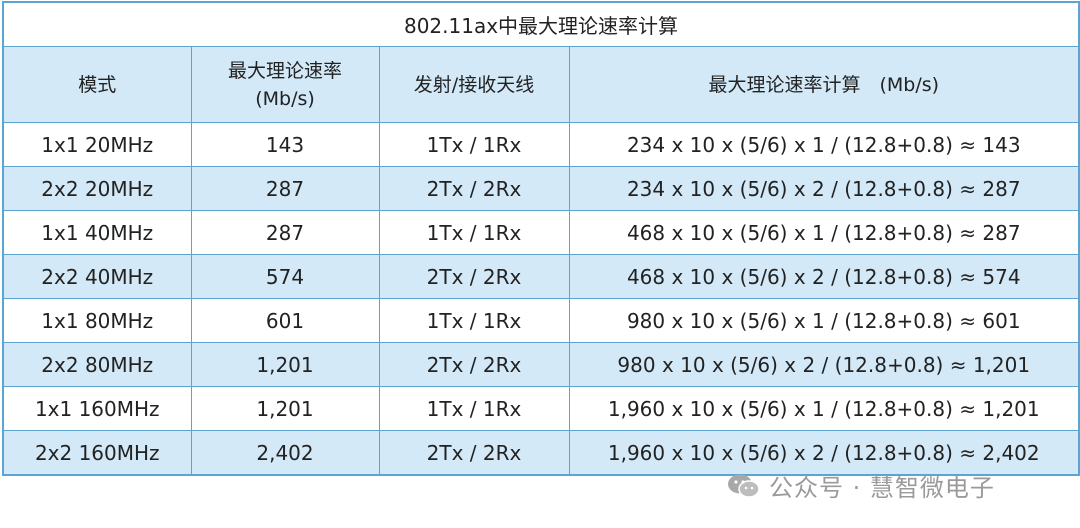 This screenshot has height=528, width=1080. Describe the element at coordinates (284, 70) in the screenshot. I see `header-rate-label: 最大理论速率` at that location.